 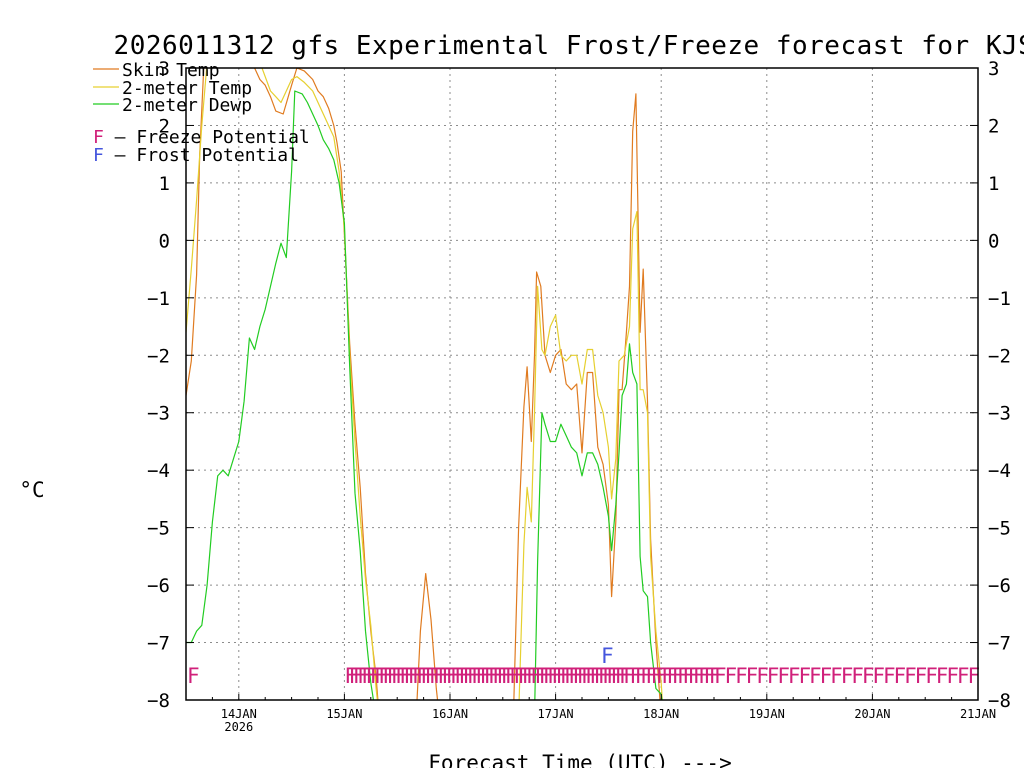 I want to click on y-tick-label-right: −5, so click(x=999, y=529).